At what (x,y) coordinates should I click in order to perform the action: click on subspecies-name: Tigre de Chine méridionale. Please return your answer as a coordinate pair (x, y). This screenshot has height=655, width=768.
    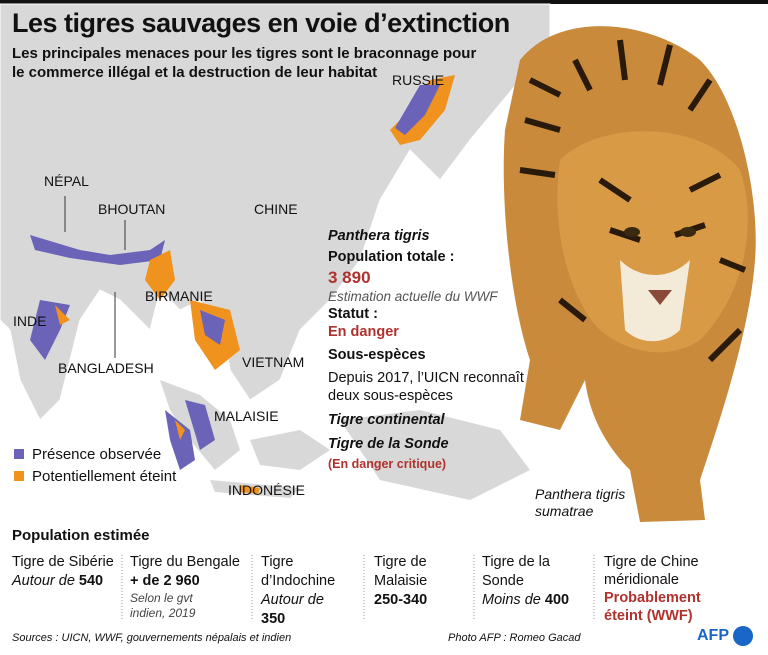
    Looking at the image, I should click on (651, 571).